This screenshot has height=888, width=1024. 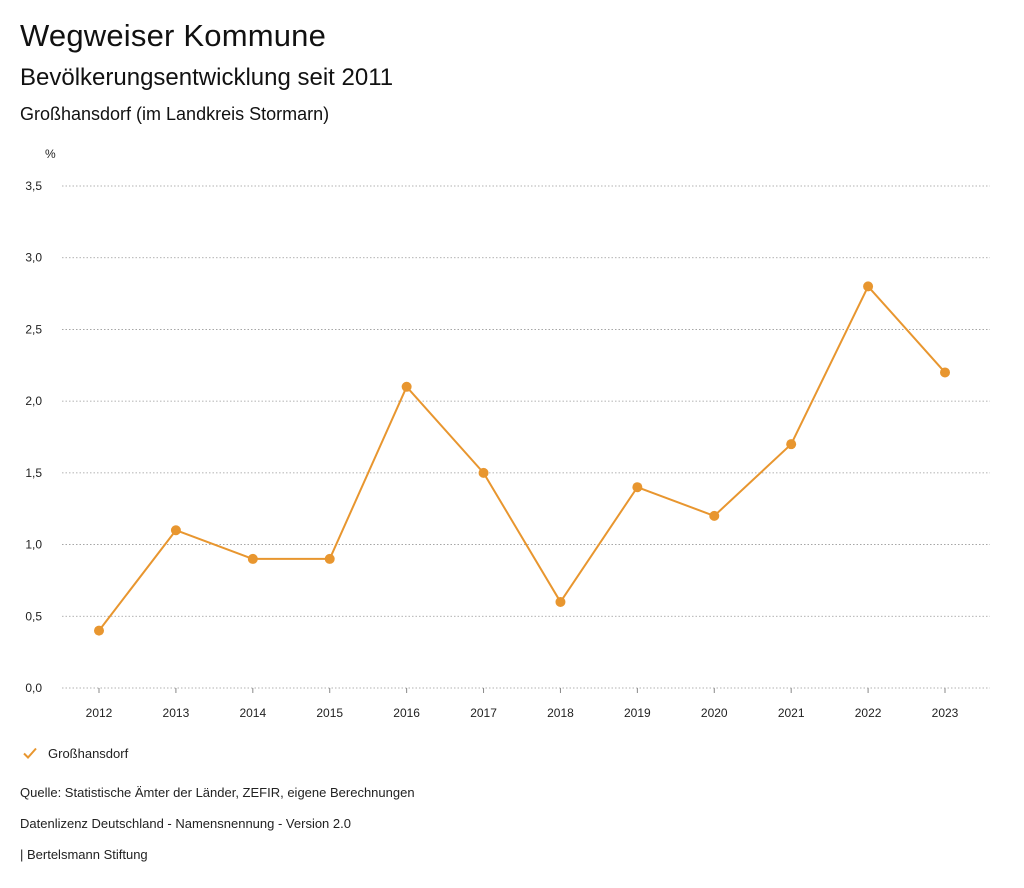 What do you see at coordinates (176, 713) in the screenshot?
I see `x-tick-label: 2013` at bounding box center [176, 713].